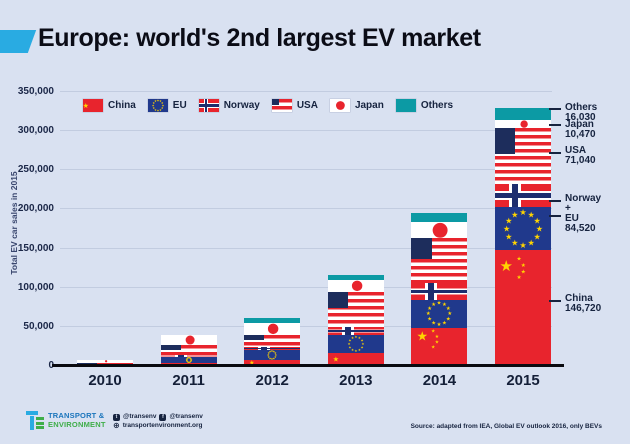  What do you see at coordinates (355, 309) in the screenshot?
I see `segment-usa-2013` at bounding box center [355, 309].